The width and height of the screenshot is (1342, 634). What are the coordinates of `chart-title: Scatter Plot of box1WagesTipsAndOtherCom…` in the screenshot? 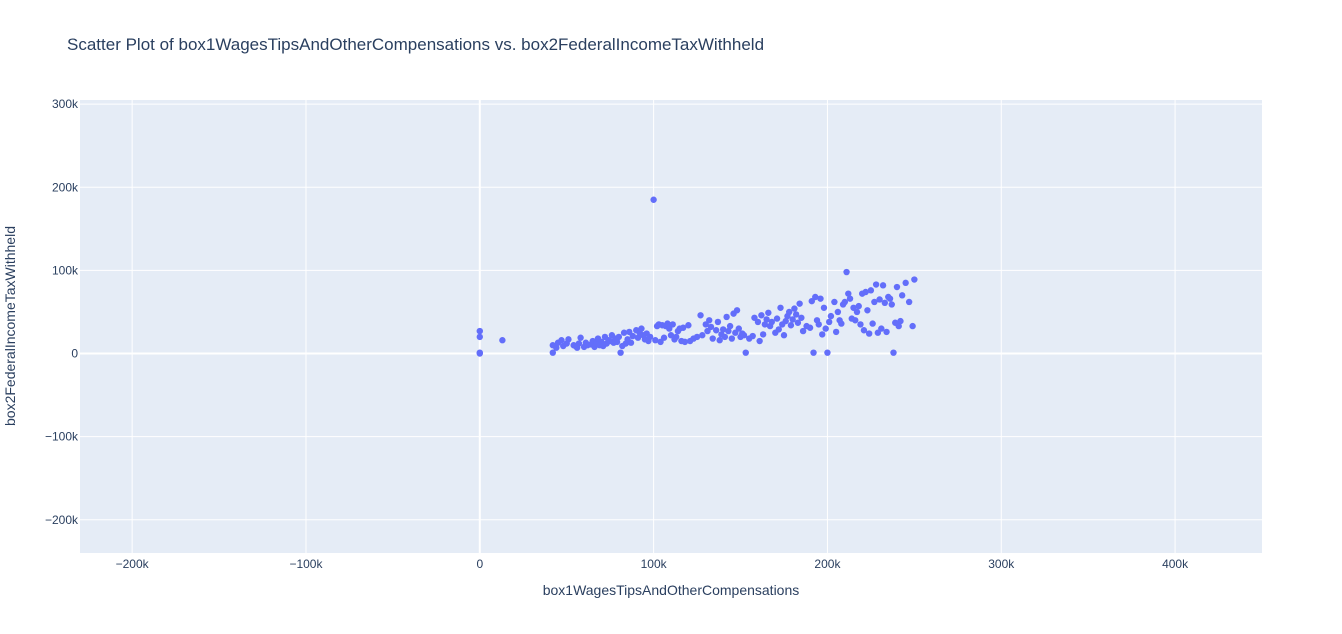 It's located at (415, 44).